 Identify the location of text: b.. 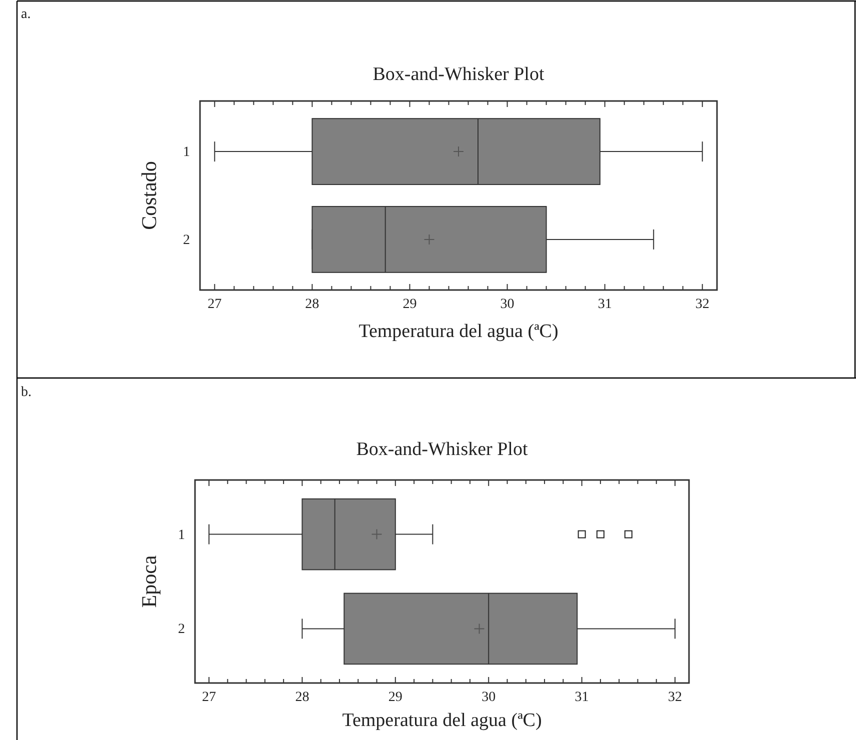
(26, 392).